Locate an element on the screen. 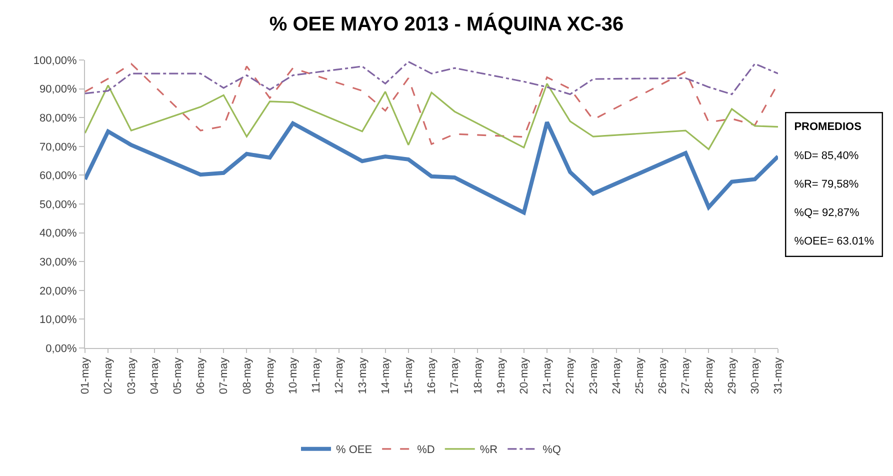  y-tick-label: 30,00% is located at coordinates (58, 262).